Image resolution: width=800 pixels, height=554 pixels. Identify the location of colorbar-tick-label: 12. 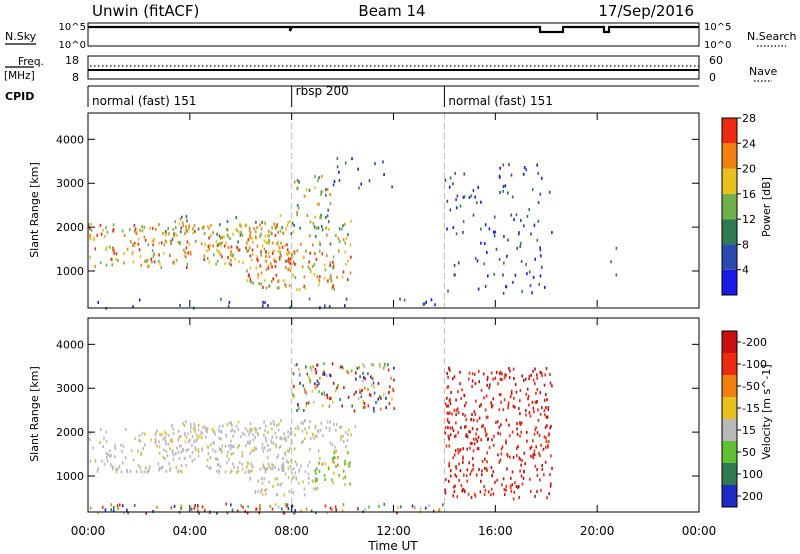
(749, 219).